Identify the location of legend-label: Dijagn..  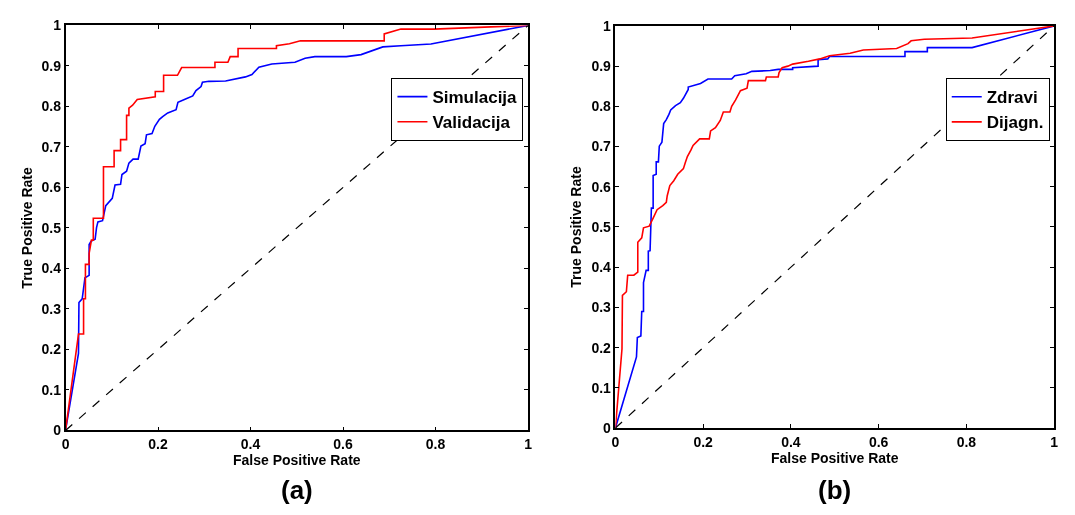
(1015, 123).